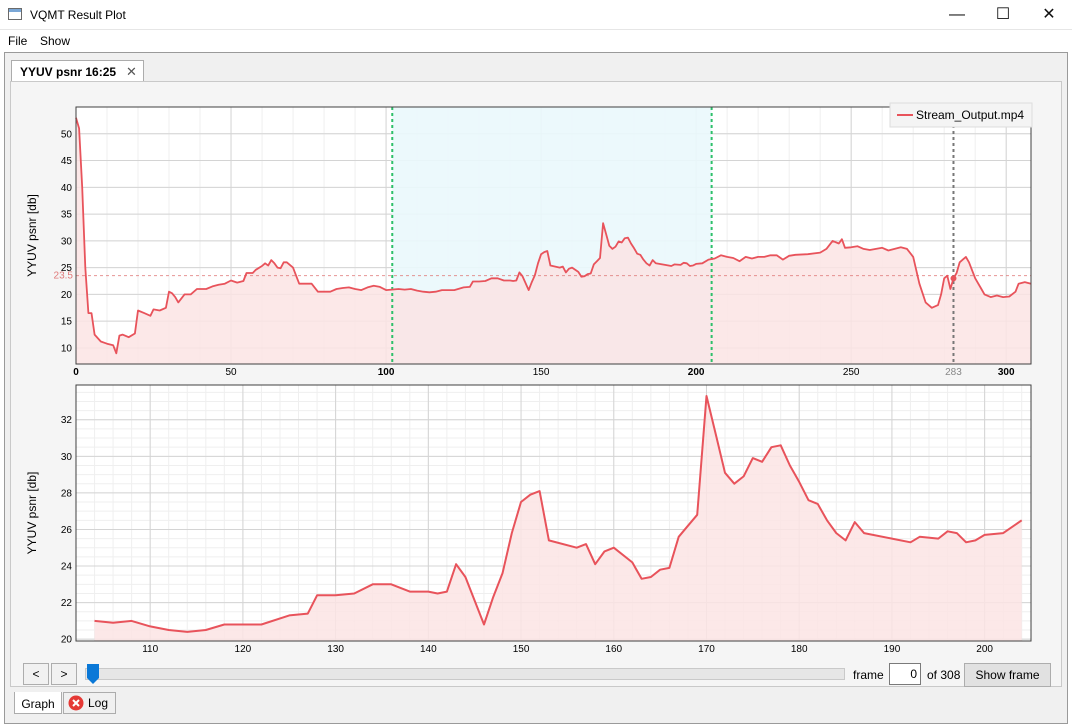 The height and width of the screenshot is (728, 1072). What do you see at coordinates (67, 215) in the screenshot?
I see `y-tick-label: 35` at bounding box center [67, 215].